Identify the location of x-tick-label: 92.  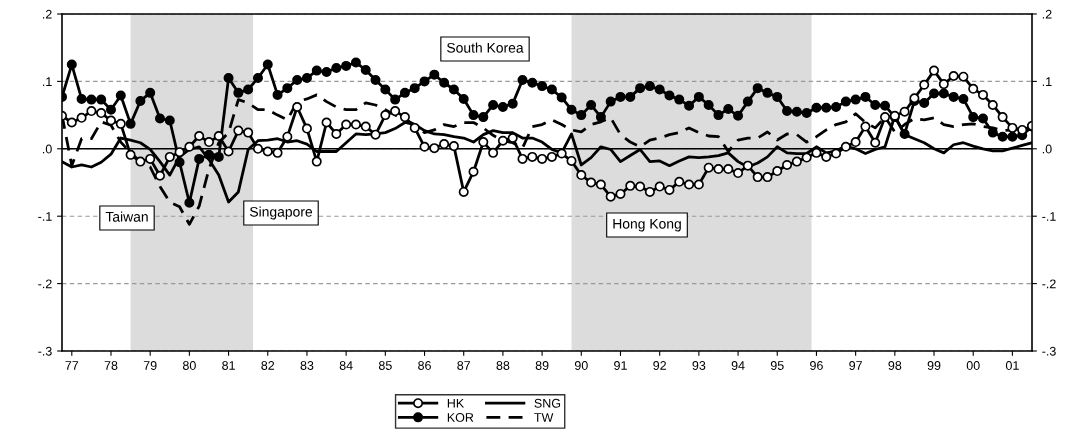
(659, 365).